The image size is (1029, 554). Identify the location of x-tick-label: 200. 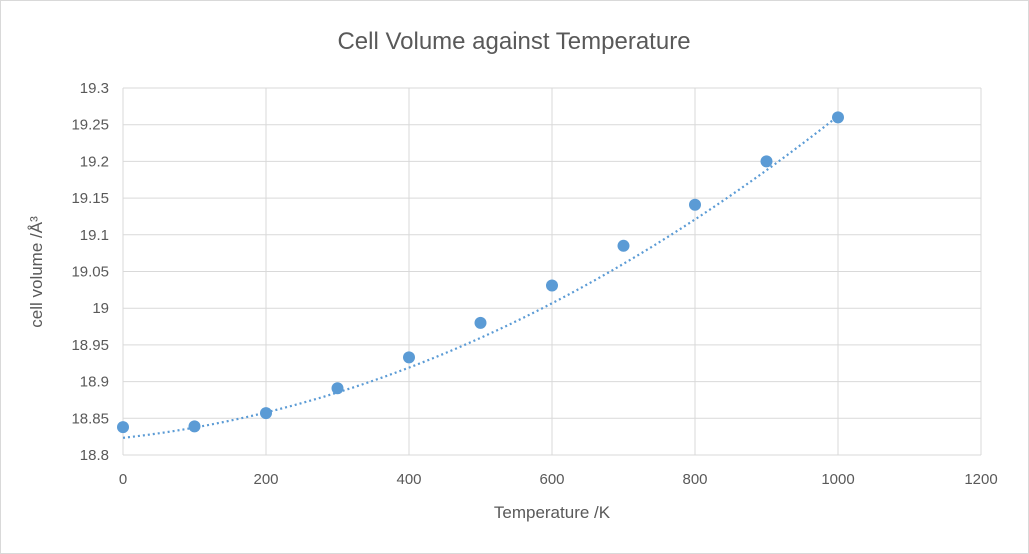
(265, 479).